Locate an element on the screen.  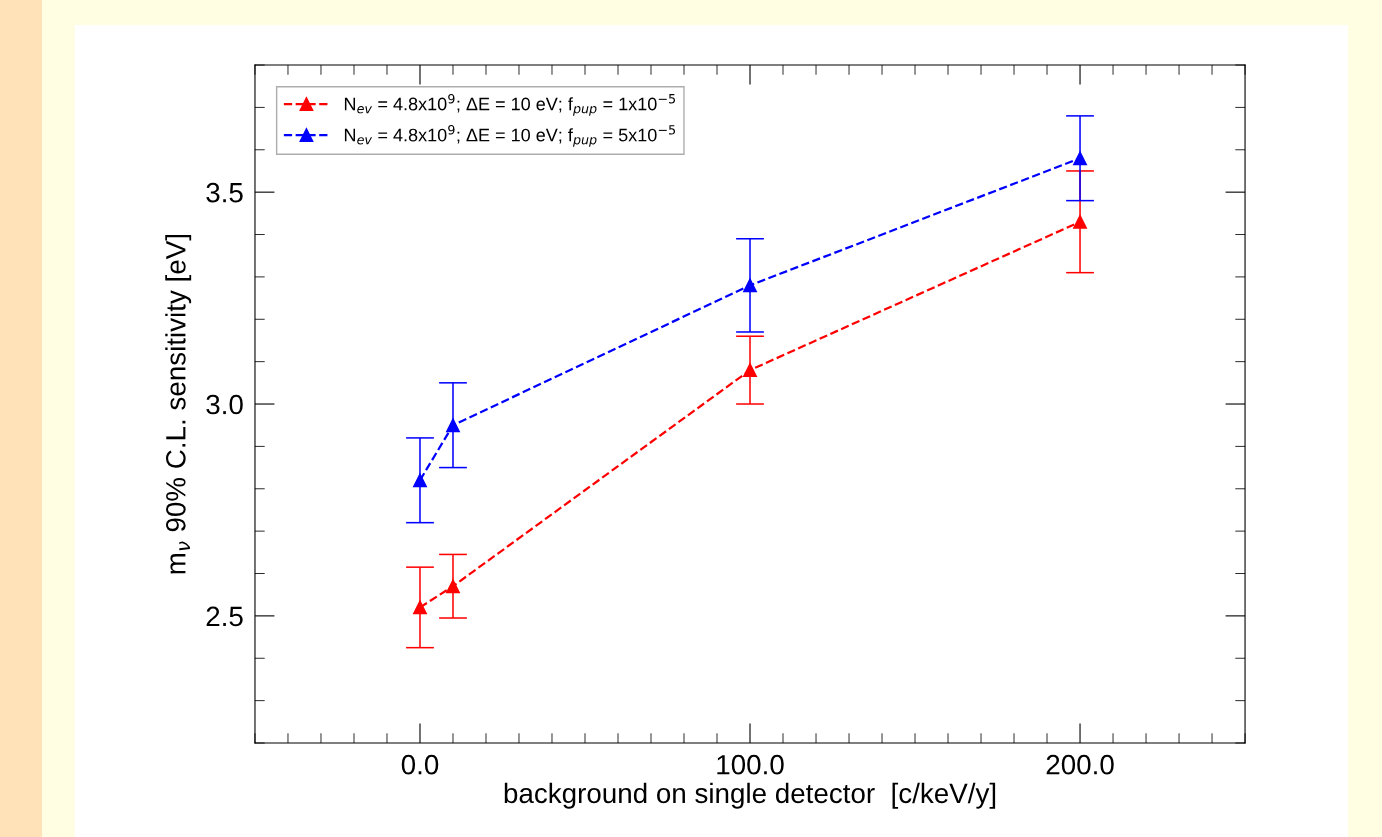
y-tick-label: 3.5 is located at coordinates (224, 192).